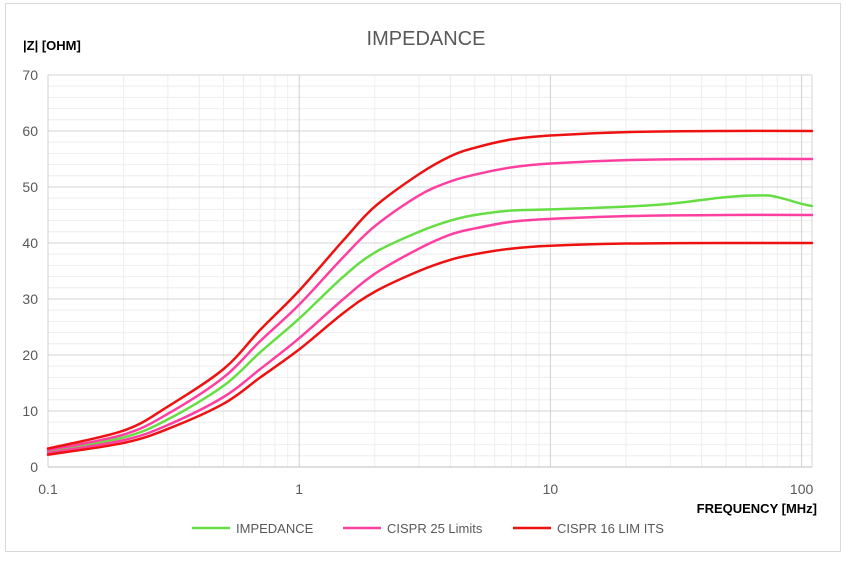 The height and width of the screenshot is (561, 848). What do you see at coordinates (52, 45) in the screenshot?
I see `y-axis-title: |Z| [OHM]` at bounding box center [52, 45].